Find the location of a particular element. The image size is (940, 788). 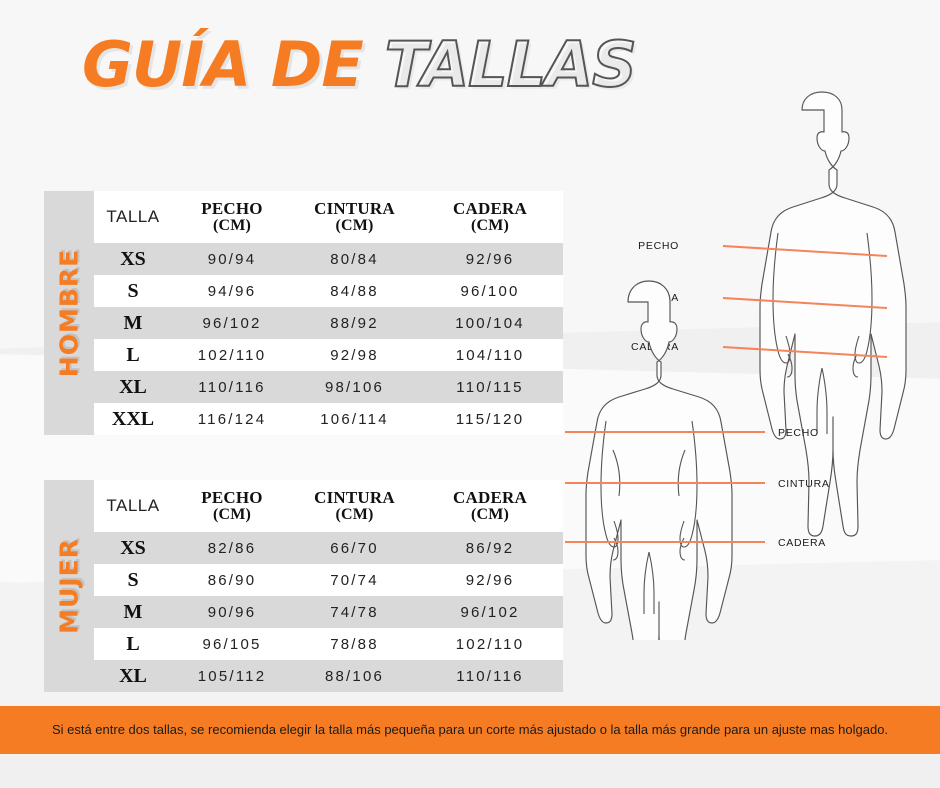

cell-cadera: 110/115 is located at coordinates (490, 387).